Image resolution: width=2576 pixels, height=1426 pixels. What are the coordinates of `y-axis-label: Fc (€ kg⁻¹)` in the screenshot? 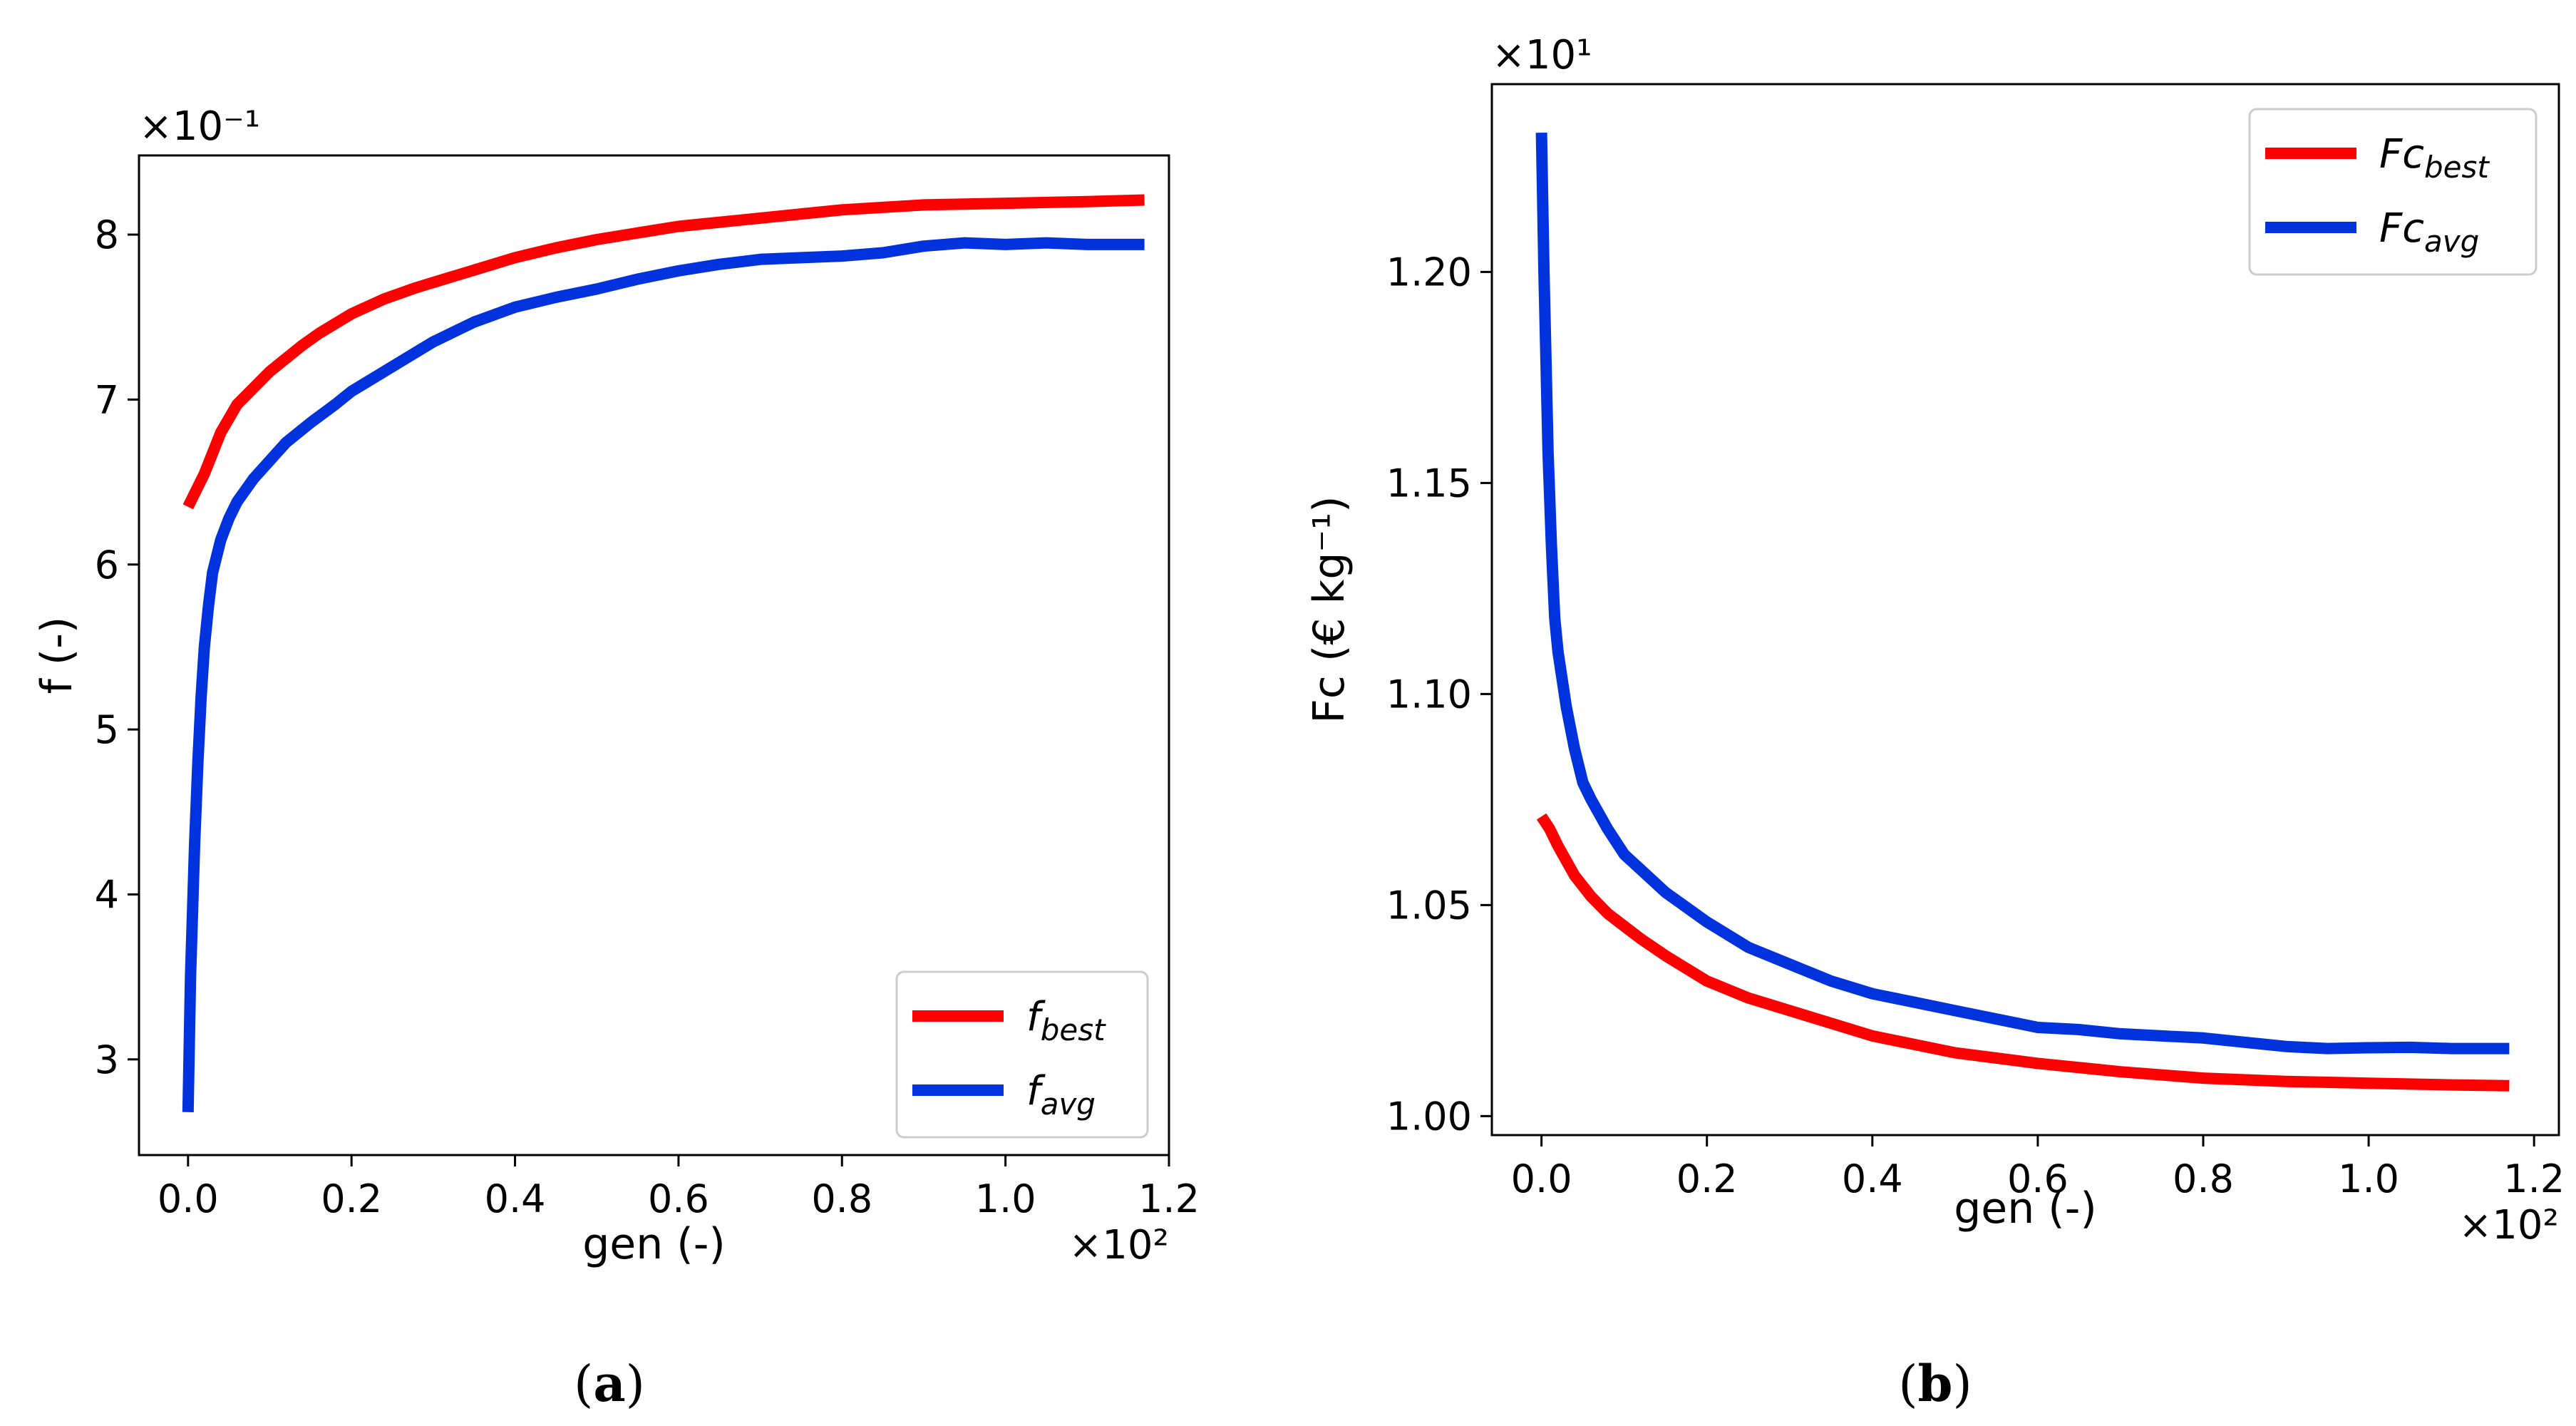 It's located at (1329, 609).